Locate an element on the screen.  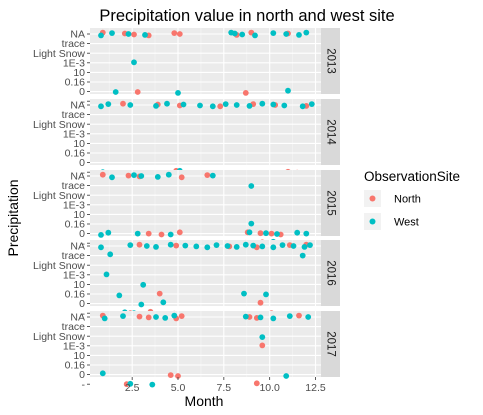
legend-title: ObservationSite is located at coordinates (412, 176).